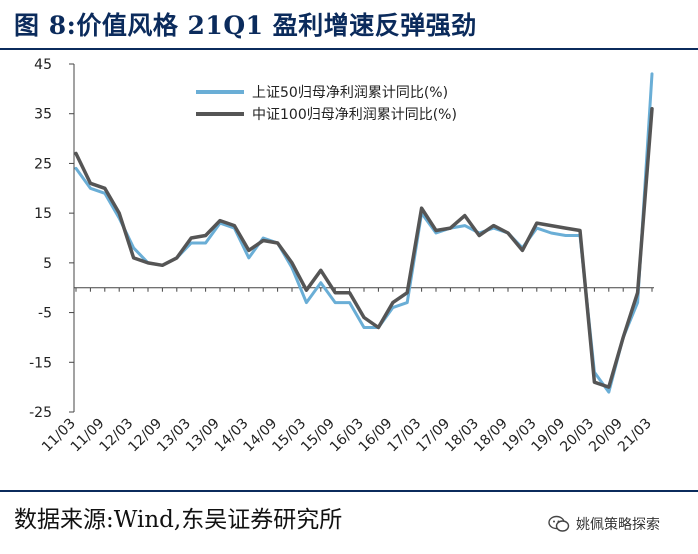 The width and height of the screenshot is (698, 554). What do you see at coordinates (635, 436) in the screenshot?
I see `x-tick-label: 21/03` at bounding box center [635, 436].